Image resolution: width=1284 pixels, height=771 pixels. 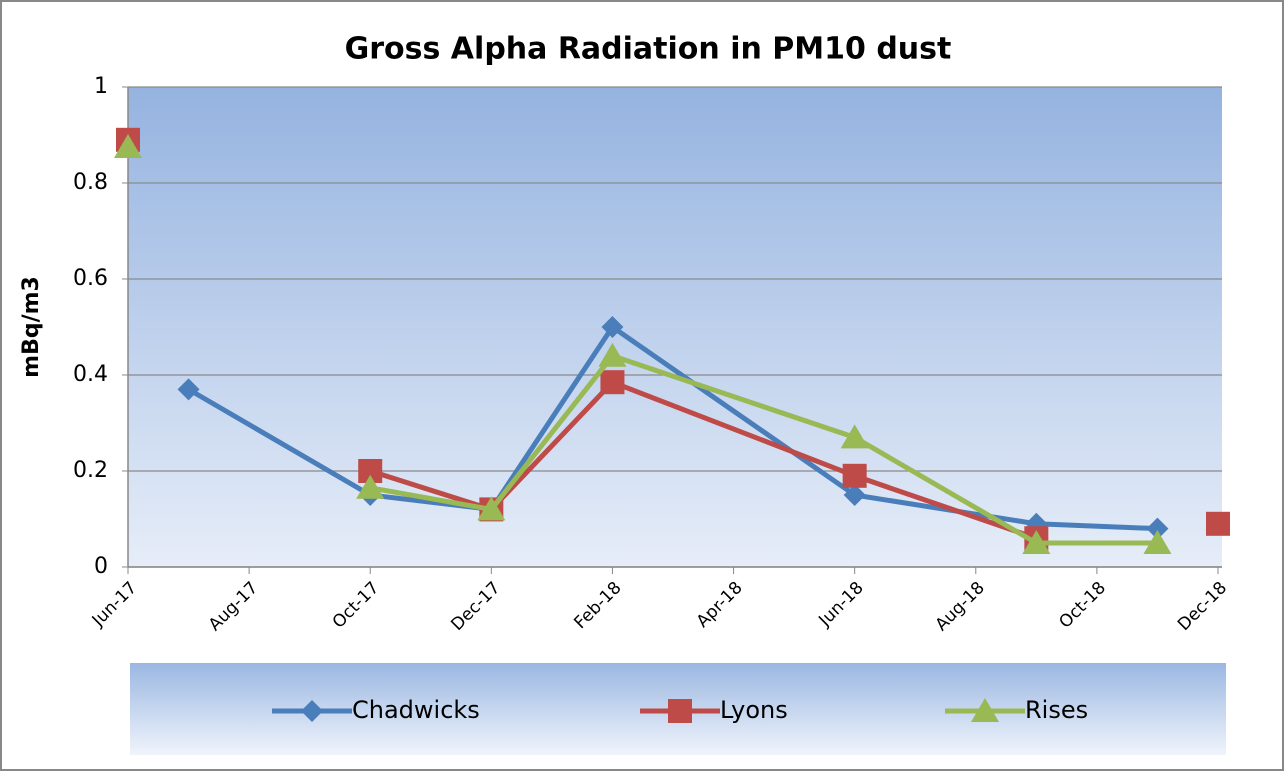 What do you see at coordinates (1056, 710) in the screenshot?
I see `legend-label: Rises` at bounding box center [1056, 710].